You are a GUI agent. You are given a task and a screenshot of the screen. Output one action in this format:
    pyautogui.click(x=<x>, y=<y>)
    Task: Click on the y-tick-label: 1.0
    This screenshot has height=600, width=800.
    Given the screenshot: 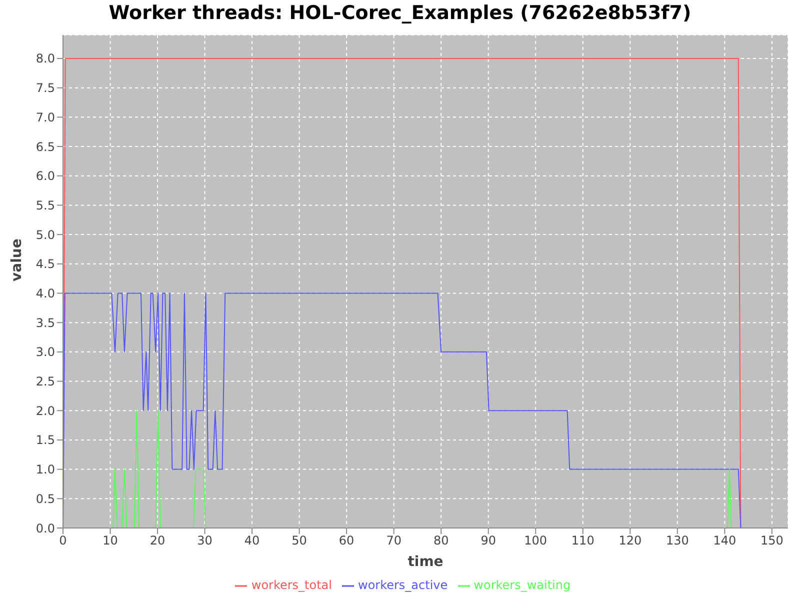 What is the action you would take?
    pyautogui.click(x=45, y=469)
    